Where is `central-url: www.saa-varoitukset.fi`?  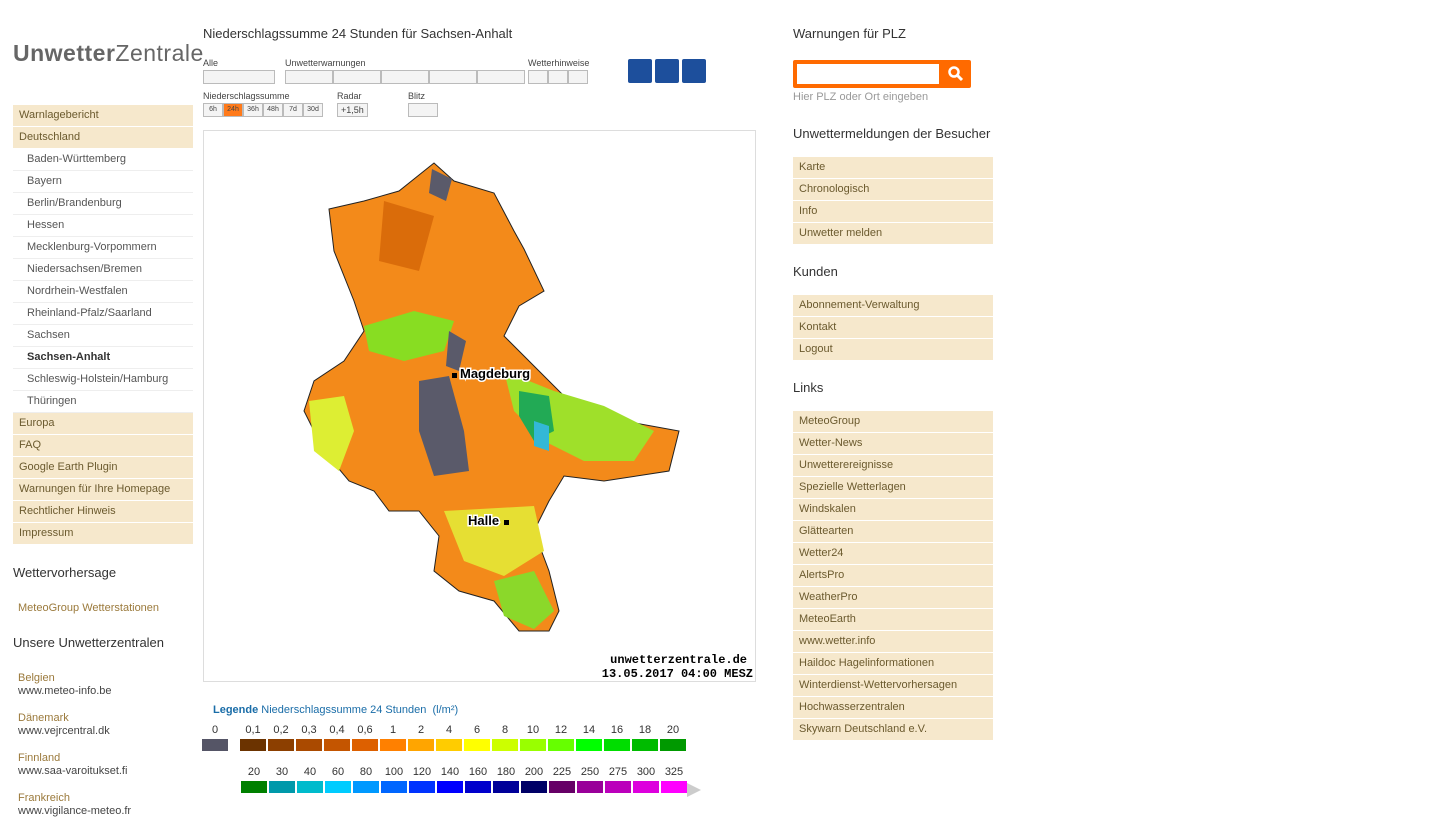 central-url: www.saa-varoitukset.fi is located at coordinates (73, 771).